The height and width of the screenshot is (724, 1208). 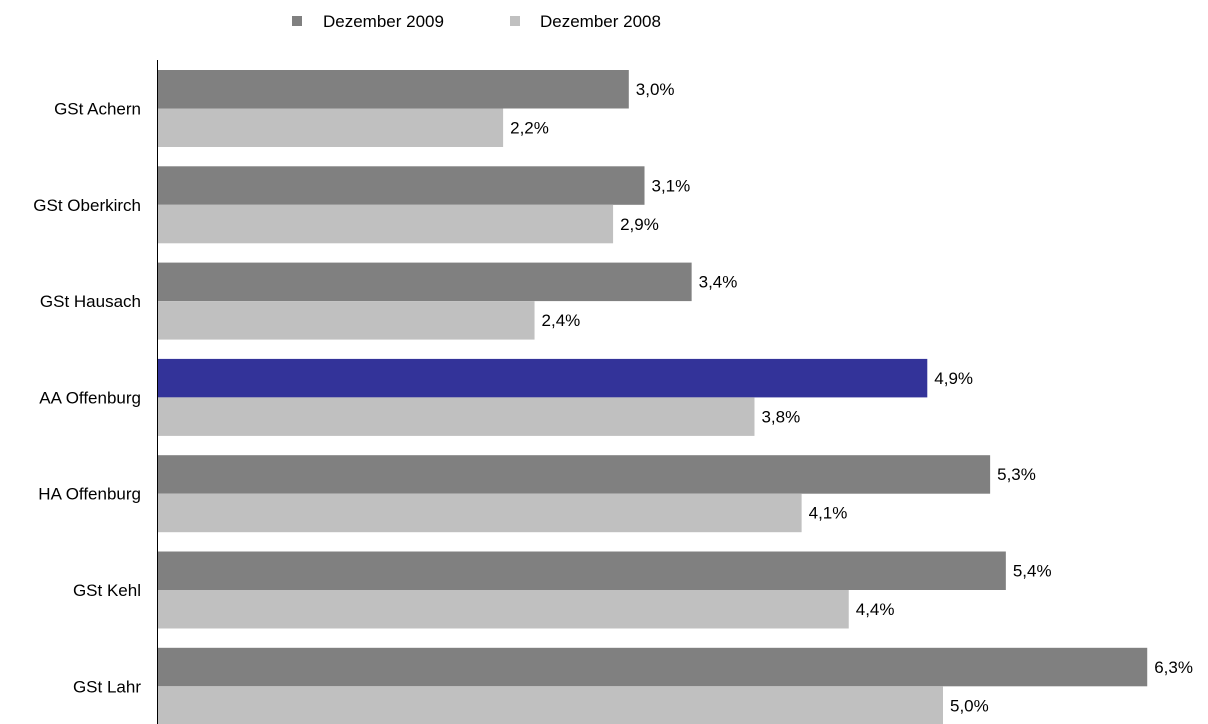 I want to click on category-label: HA Offenburg, so click(x=89, y=494).